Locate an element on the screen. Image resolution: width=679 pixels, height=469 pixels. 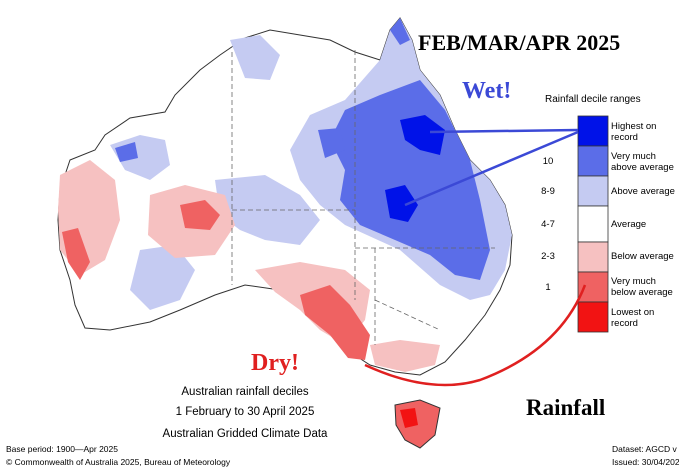
dry-annotation: Dry! is located at coordinates (275, 363).